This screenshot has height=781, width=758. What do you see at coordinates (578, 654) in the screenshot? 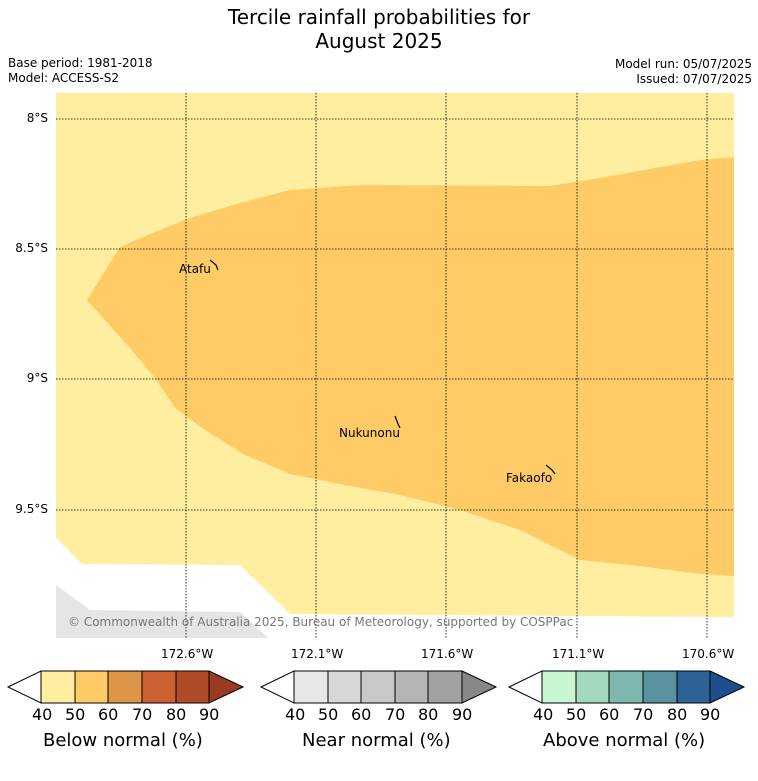
I see `lon-label-171-1w: 171.1°W` at bounding box center [578, 654].